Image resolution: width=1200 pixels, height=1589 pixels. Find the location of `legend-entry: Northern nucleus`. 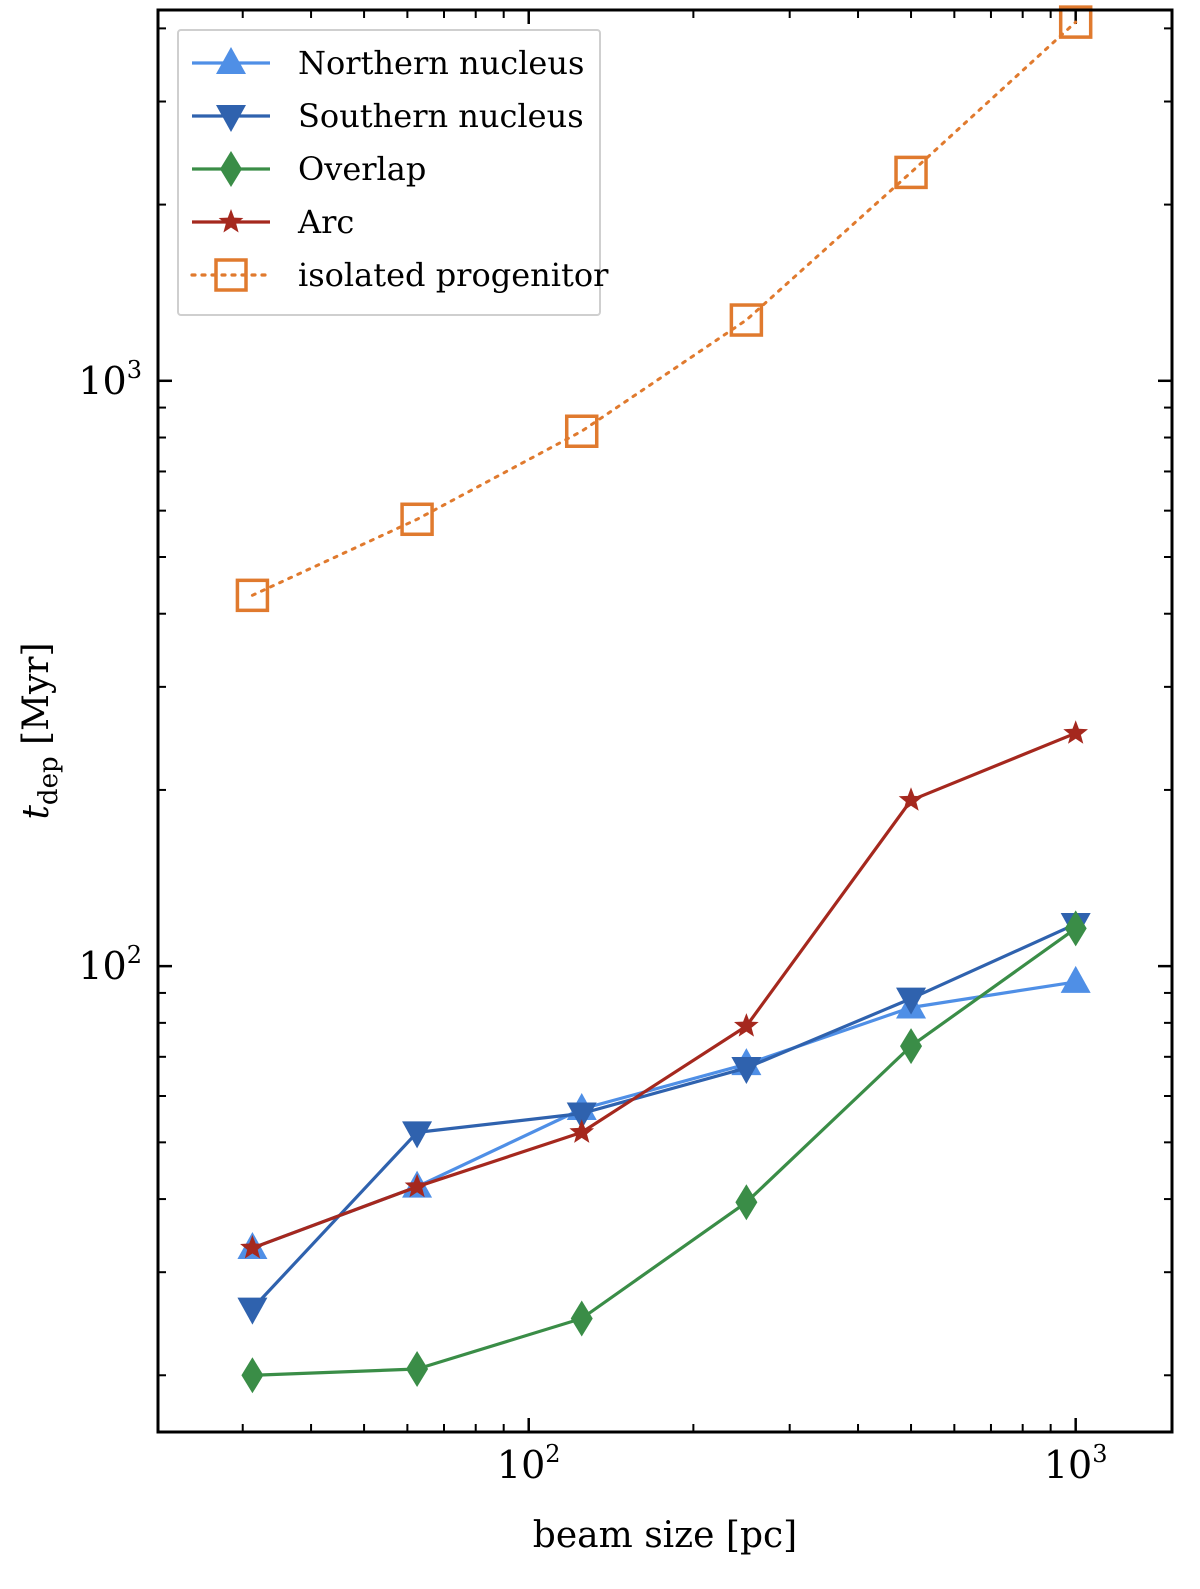

legend-entry: Northern nucleus is located at coordinates (388, 63).